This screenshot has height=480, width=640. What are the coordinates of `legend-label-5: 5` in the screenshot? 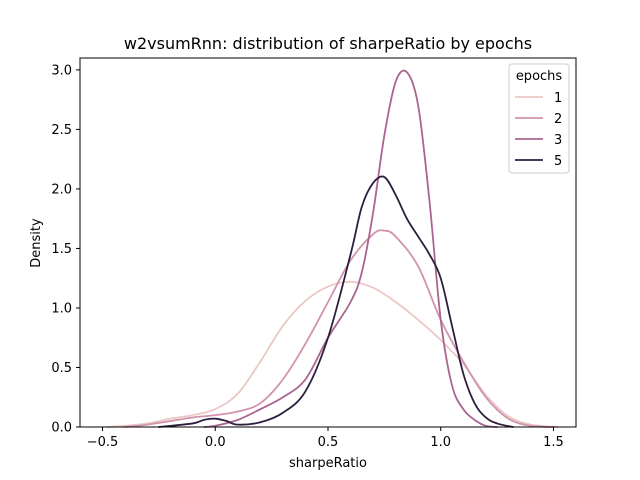 It's located at (558, 161).